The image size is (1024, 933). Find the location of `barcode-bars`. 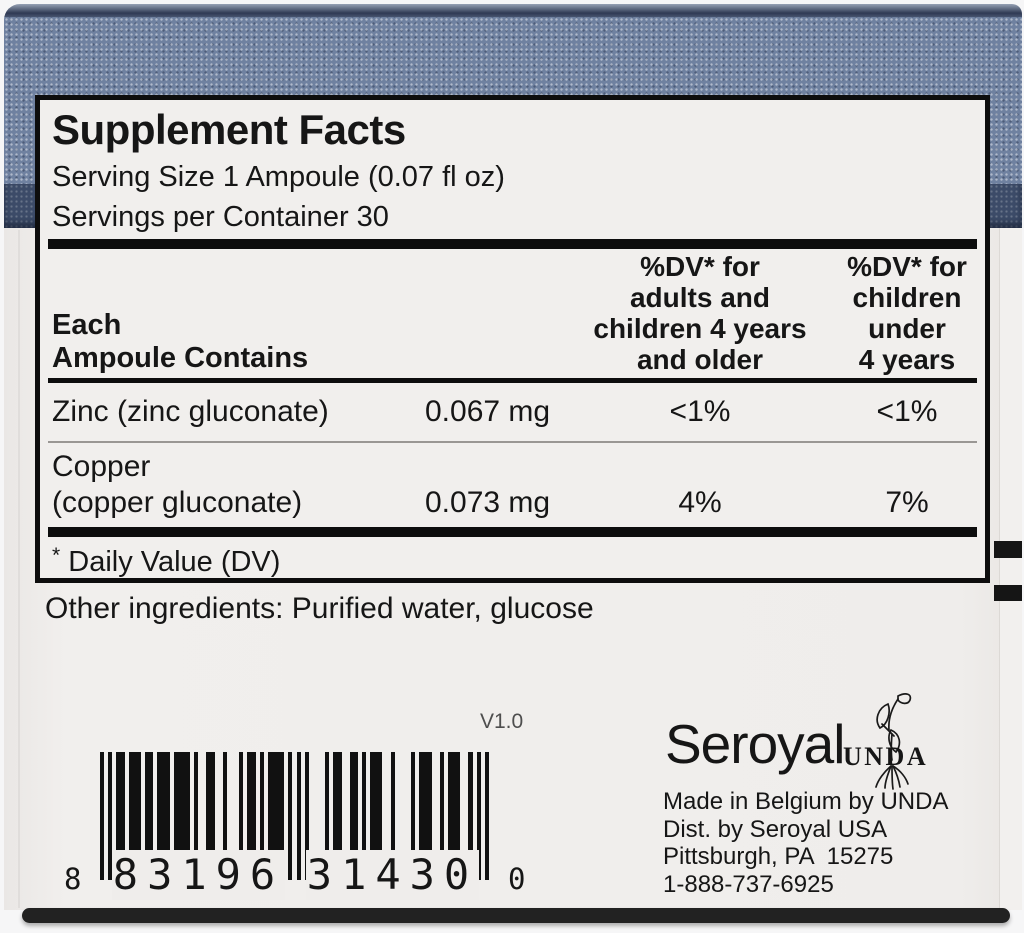

barcode-bars is located at coordinates (295, 816).